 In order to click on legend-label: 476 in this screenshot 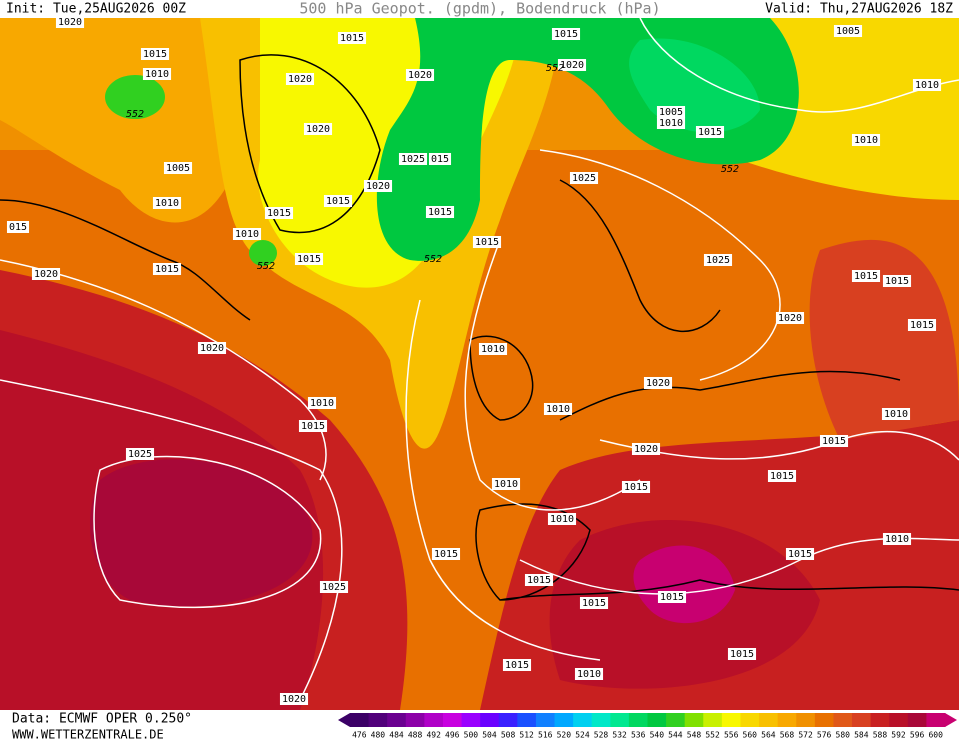, I will do `click(359, 735)`.